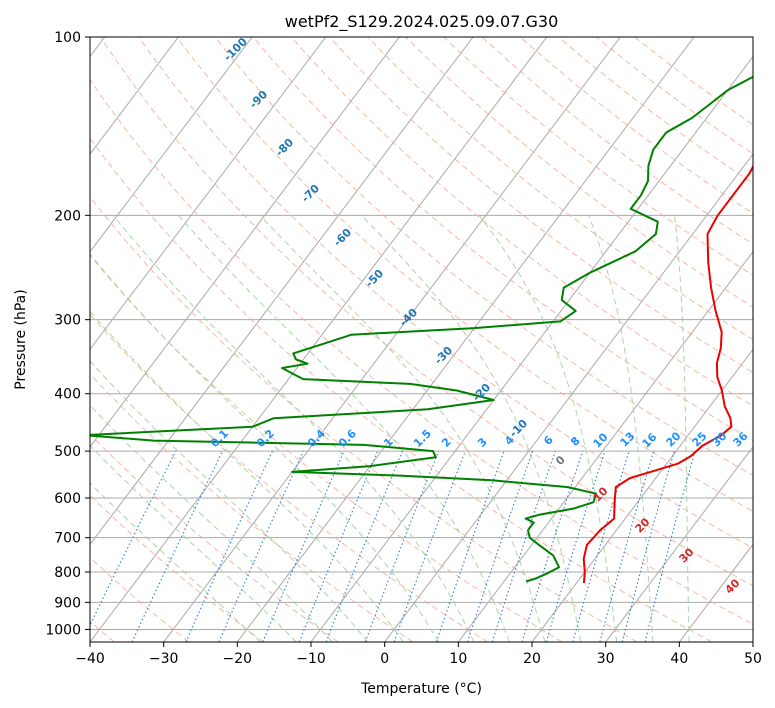 This screenshot has width=775, height=708. What do you see at coordinates (422, 438) in the screenshot?
I see `mixing-ratio-label: 1.5` at bounding box center [422, 438].